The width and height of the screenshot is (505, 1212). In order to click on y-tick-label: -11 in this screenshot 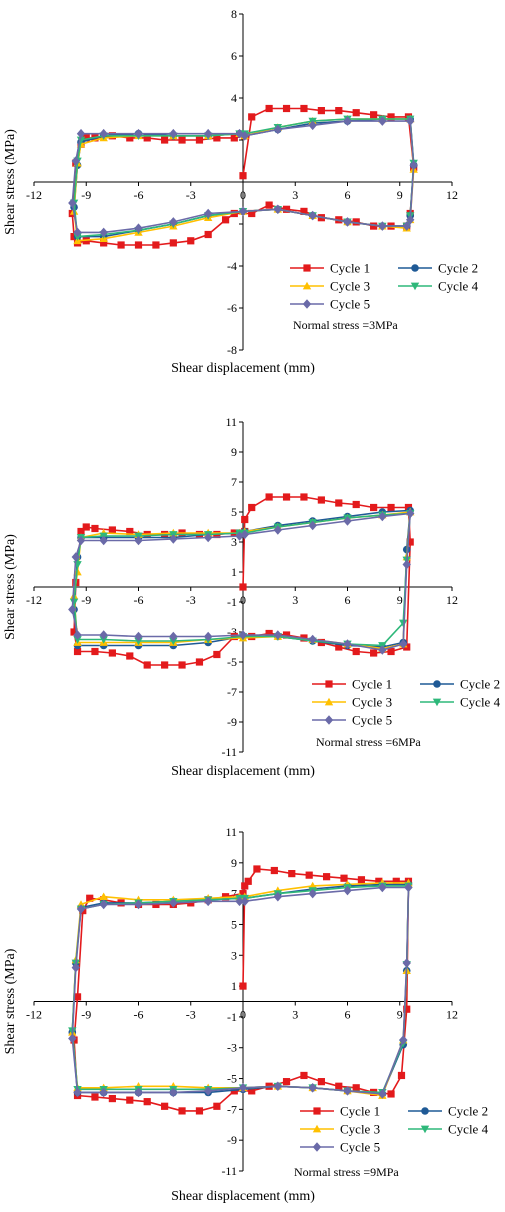, I will do `click(229, 752)`.